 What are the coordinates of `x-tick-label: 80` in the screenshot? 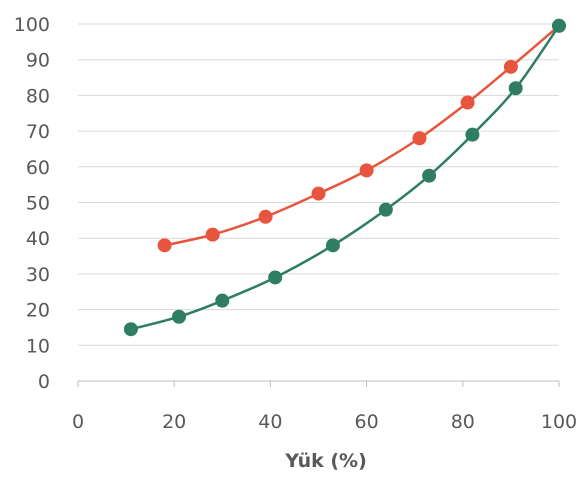 It's located at (463, 422).